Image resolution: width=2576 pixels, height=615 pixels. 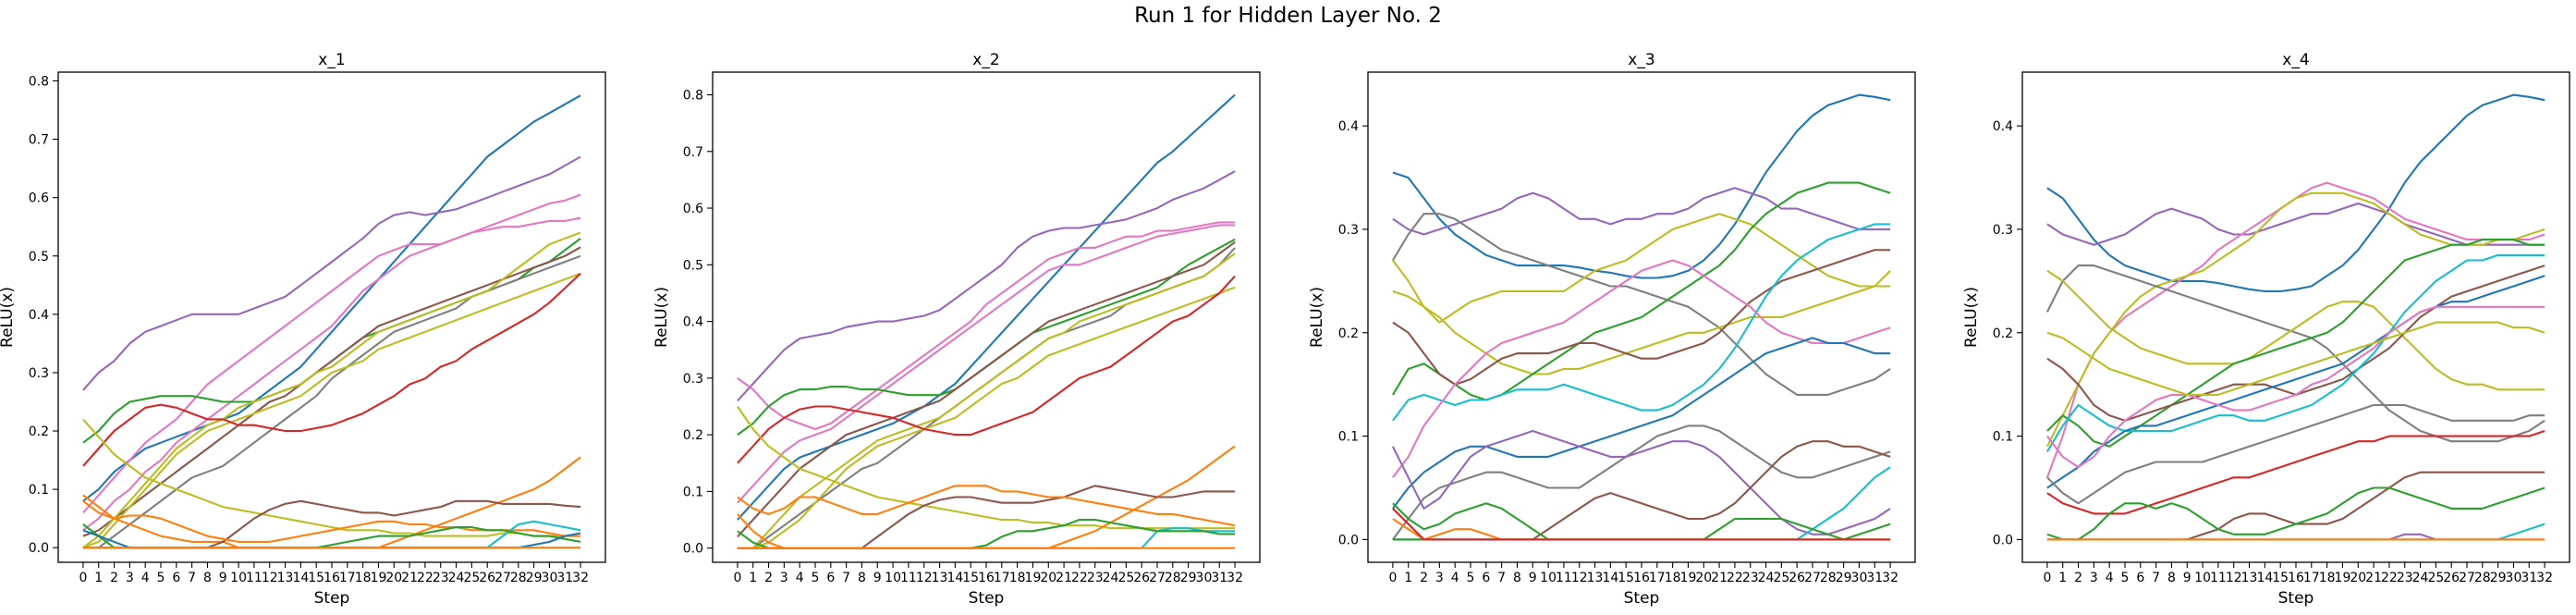 What do you see at coordinates (1501, 578) in the screenshot?
I see `x-tick-label: 7` at bounding box center [1501, 578].